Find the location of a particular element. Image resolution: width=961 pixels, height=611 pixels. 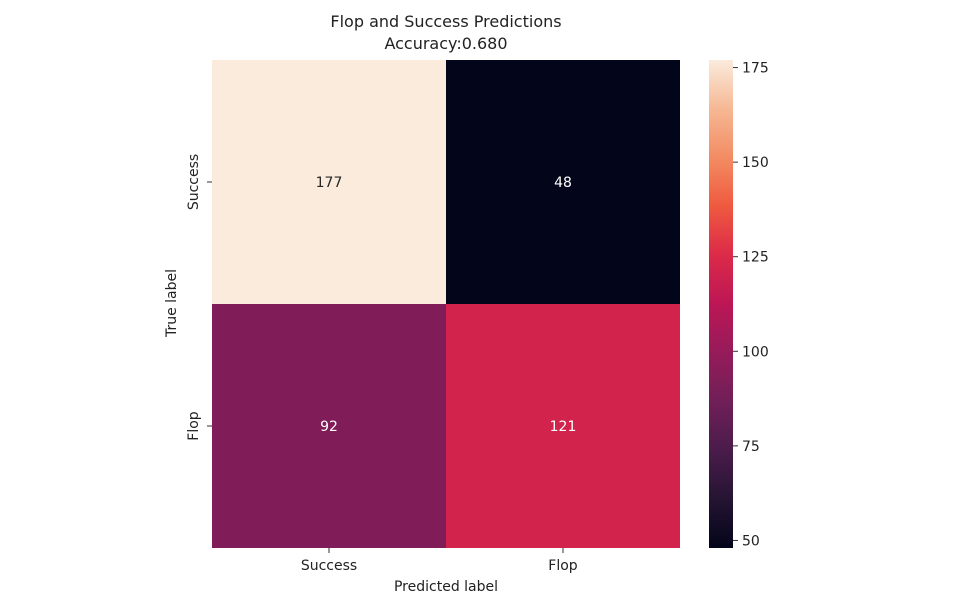

y-axis-ticks: Success Flop is located at coordinates (199, 297).